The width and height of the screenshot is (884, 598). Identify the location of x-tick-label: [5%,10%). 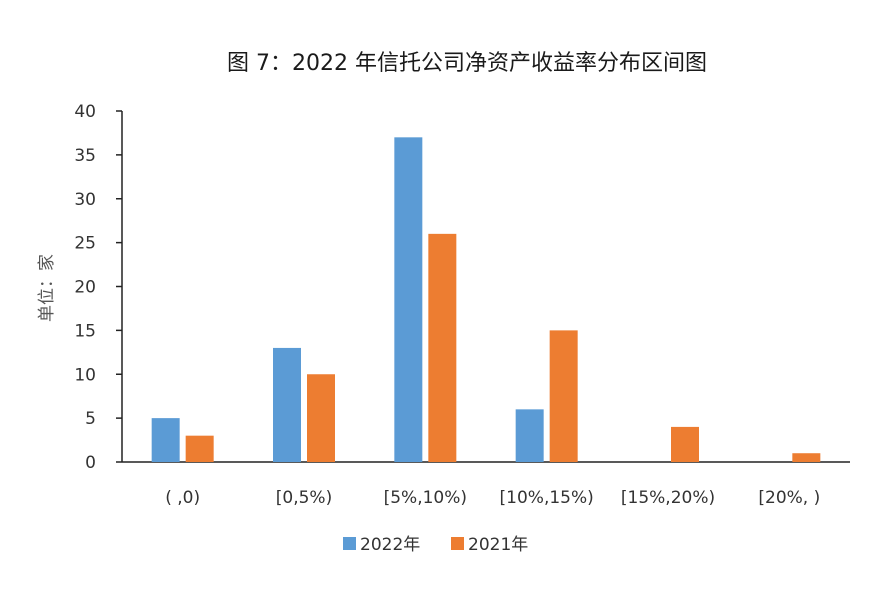
(425, 498).